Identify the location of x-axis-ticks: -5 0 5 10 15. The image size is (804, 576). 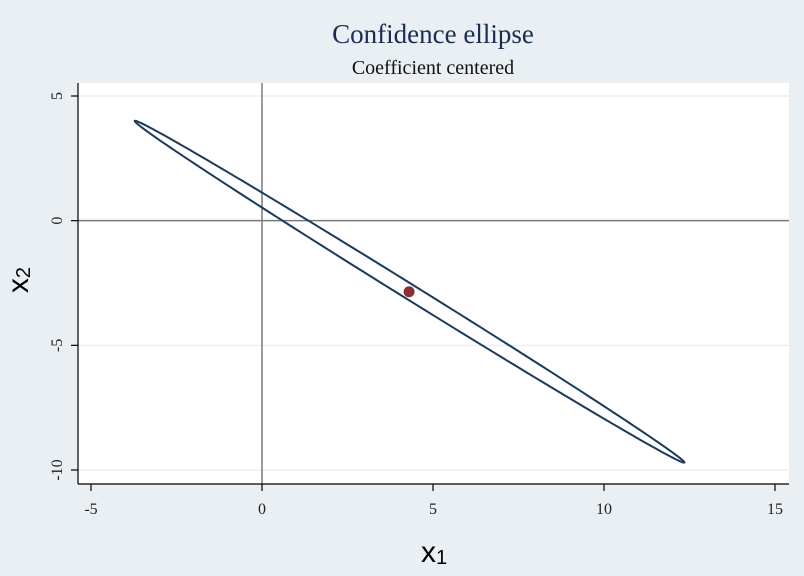
(433, 501).